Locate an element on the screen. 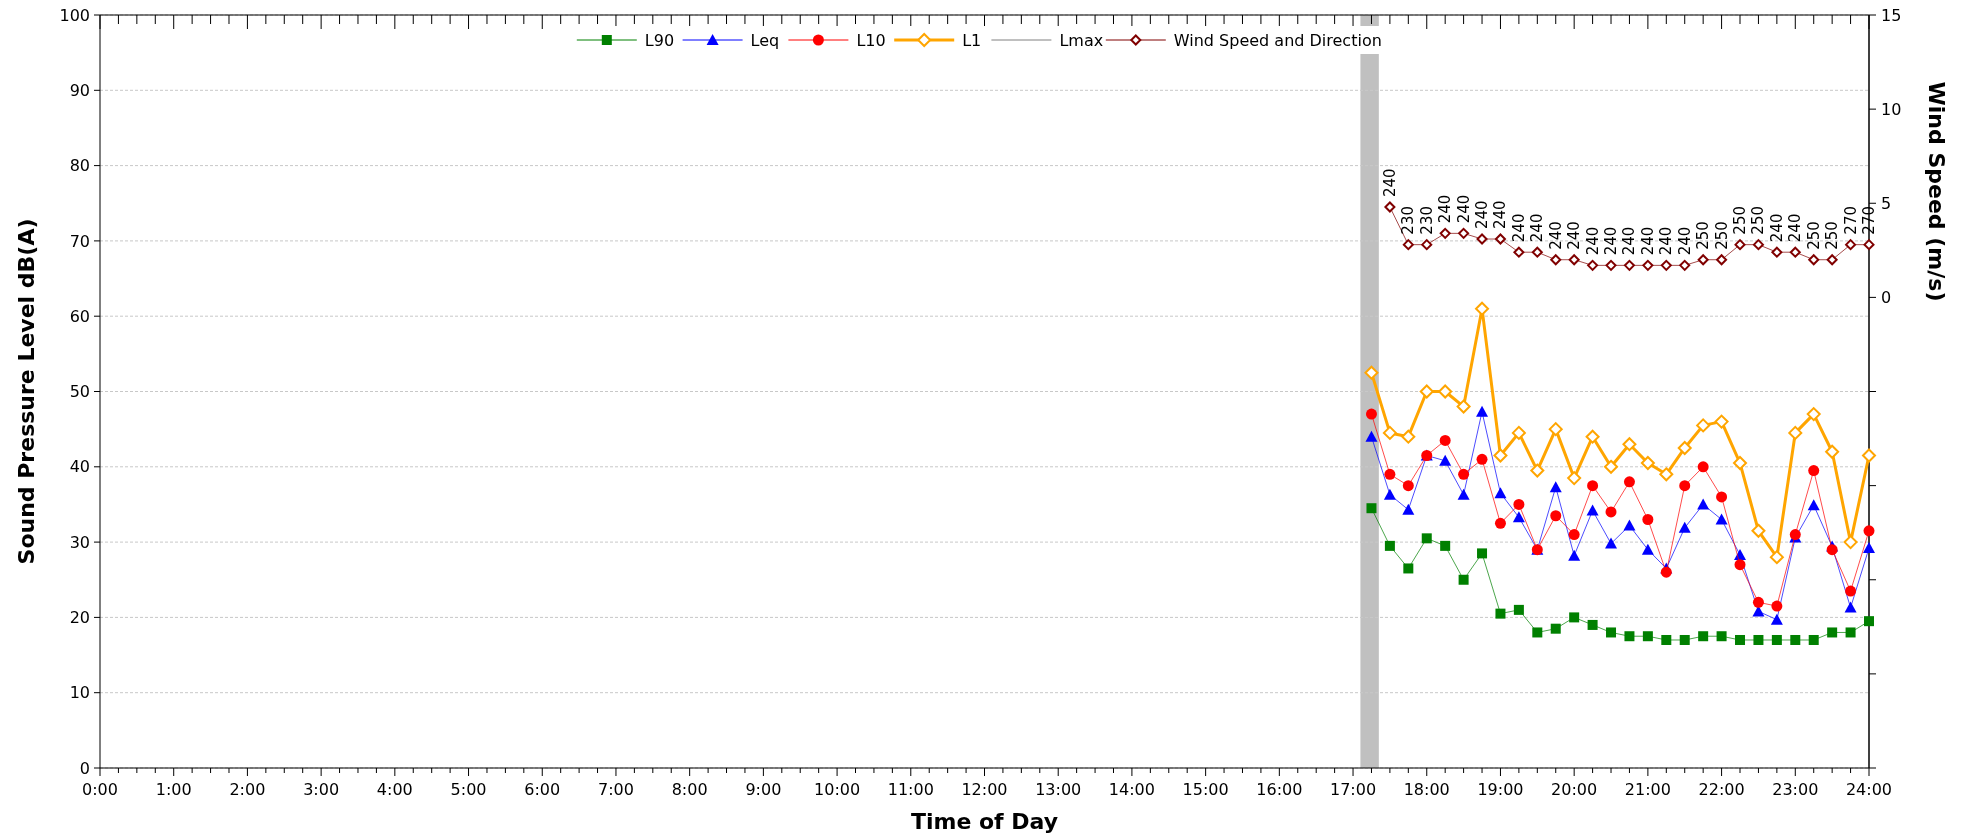 This screenshot has height=839, width=1969. y-tick-label: 10 is located at coordinates (79, 693).